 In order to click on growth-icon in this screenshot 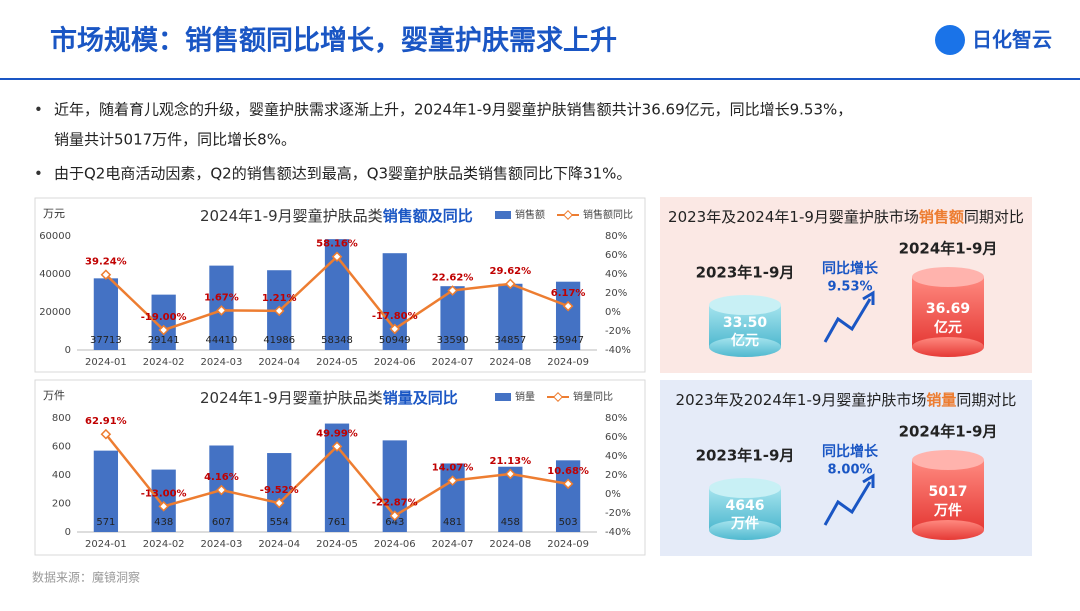, I will do `click(847, 503)`.